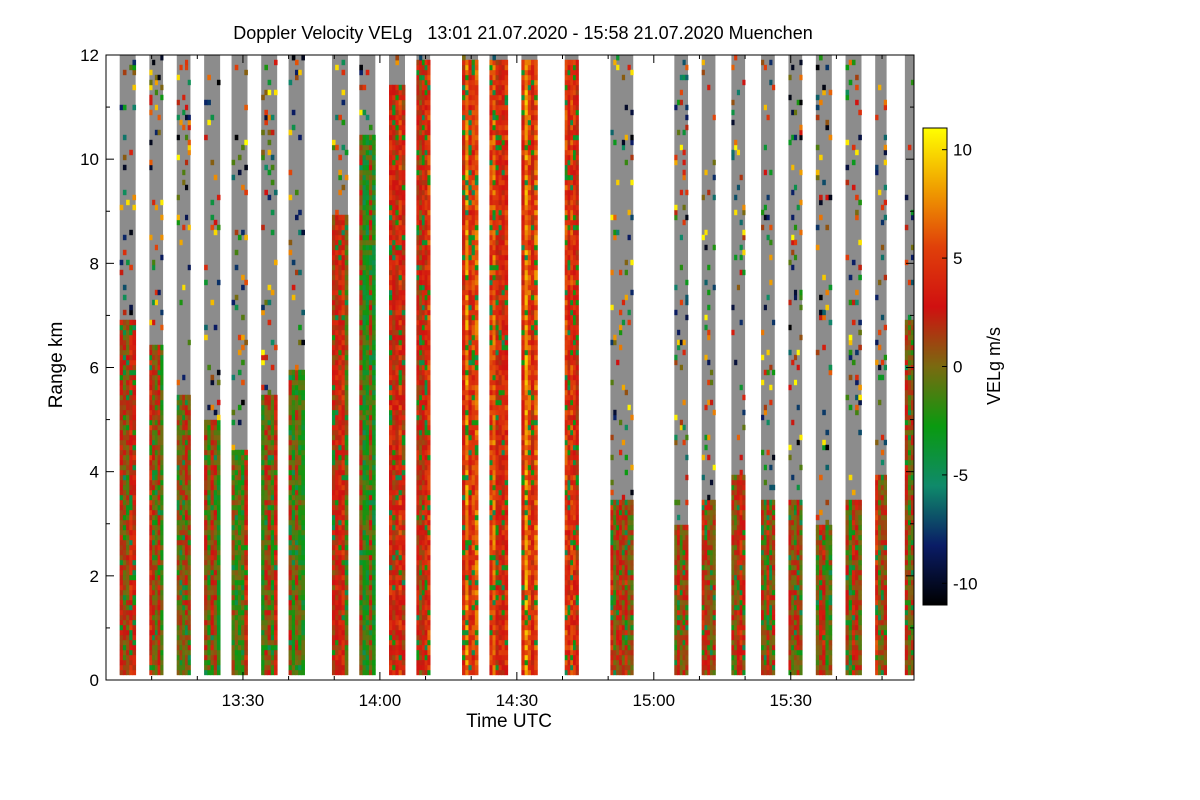  Describe the element at coordinates (94, 368) in the screenshot. I see `y-tick-label: 6` at that location.